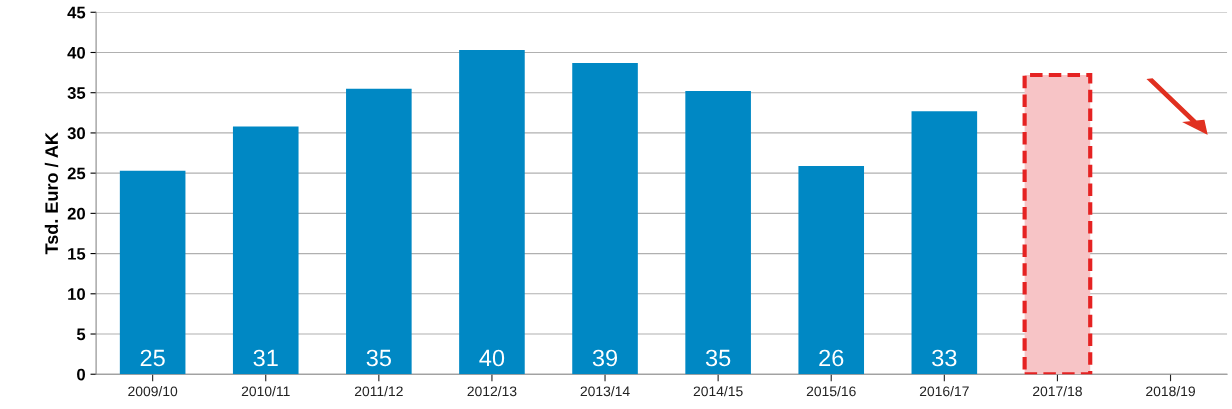 This screenshot has height=409, width=1232. I want to click on data-label: 33, so click(944, 358).